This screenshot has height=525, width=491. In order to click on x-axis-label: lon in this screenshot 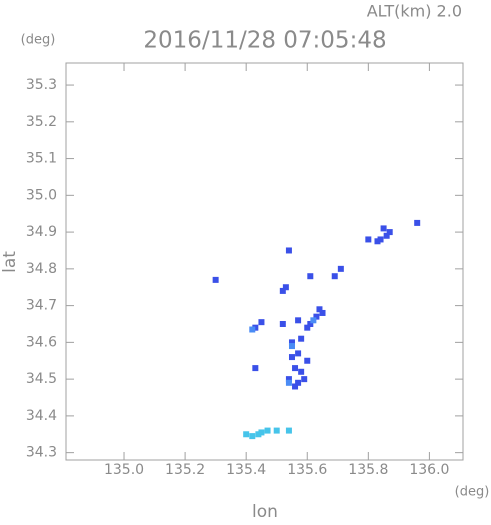, I will do `click(265, 511)`.